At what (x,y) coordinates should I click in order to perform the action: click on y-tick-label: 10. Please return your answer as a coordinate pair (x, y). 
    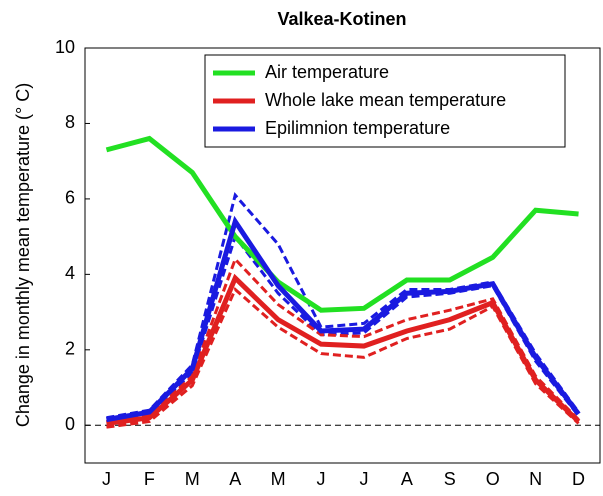
    Looking at the image, I should click on (65, 47).